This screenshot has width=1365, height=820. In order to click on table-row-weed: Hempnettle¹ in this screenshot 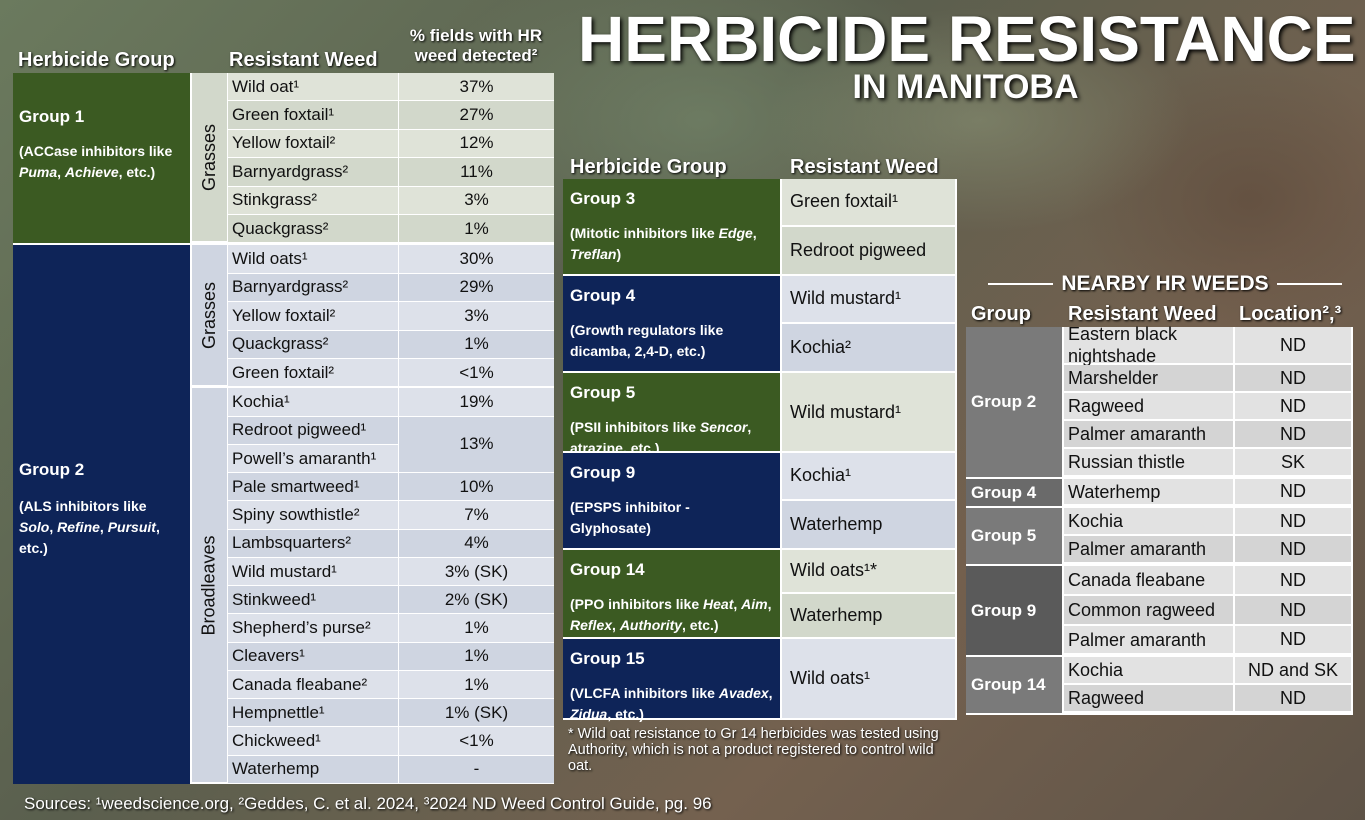, I will do `click(313, 713)`.